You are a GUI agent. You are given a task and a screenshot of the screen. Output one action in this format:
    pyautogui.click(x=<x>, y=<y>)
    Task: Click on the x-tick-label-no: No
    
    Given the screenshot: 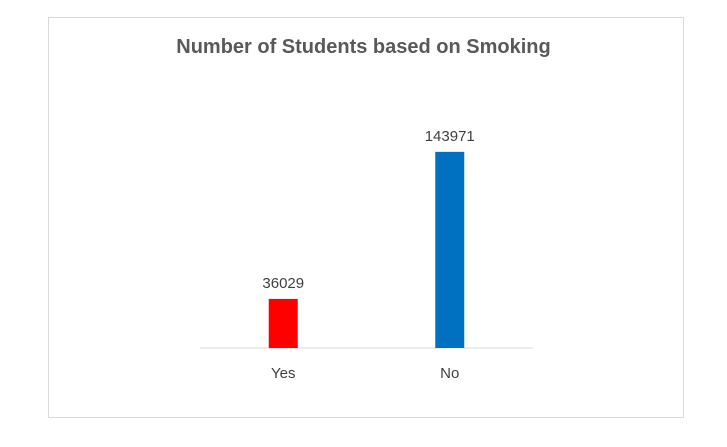 What is the action you would take?
    pyautogui.click(x=449, y=373)
    